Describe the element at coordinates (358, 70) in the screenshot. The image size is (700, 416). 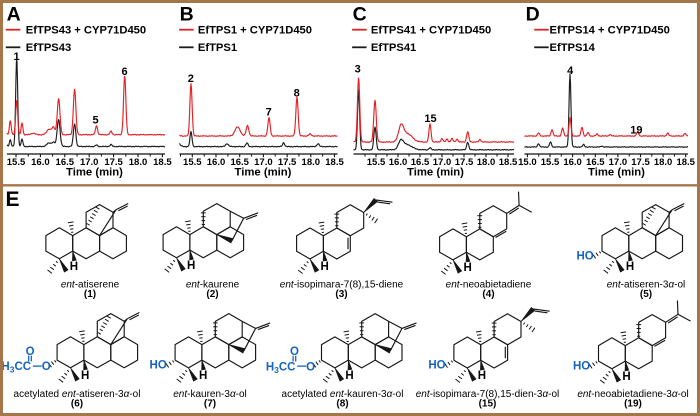
I see `svg-text: 3` at that location.